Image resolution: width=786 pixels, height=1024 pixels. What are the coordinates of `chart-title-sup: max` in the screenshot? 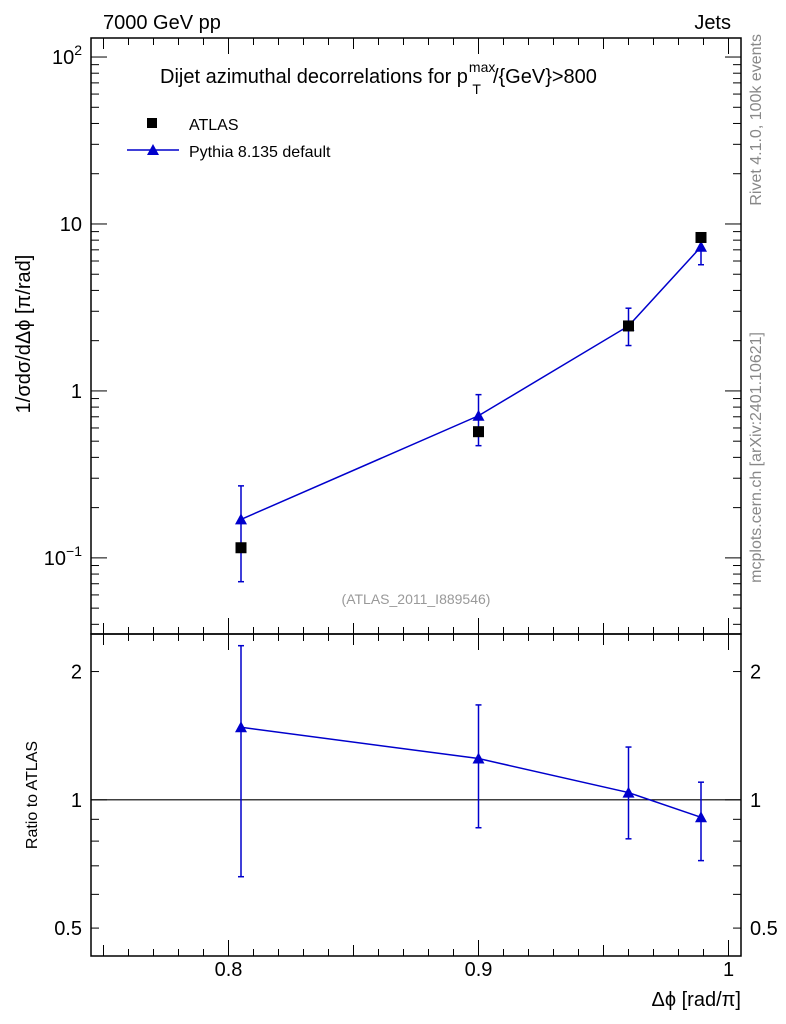 It's located at (482, 67).